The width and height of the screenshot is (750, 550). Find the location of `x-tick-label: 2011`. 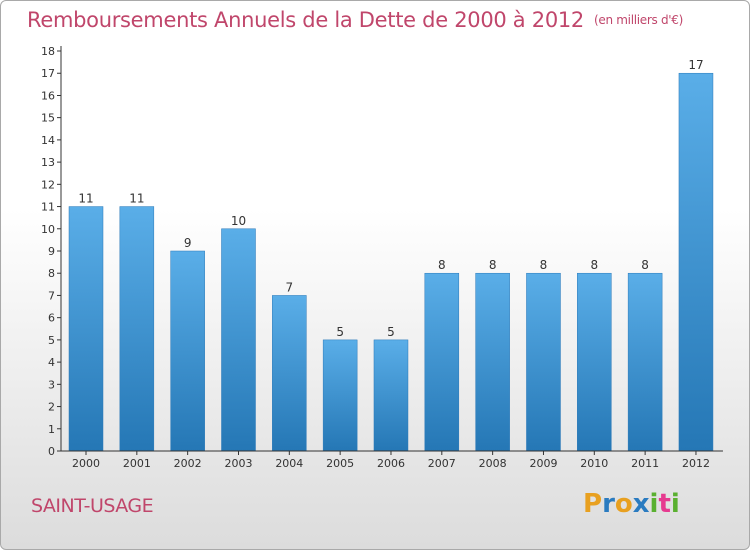

x-tick-label: 2011 is located at coordinates (645, 463).